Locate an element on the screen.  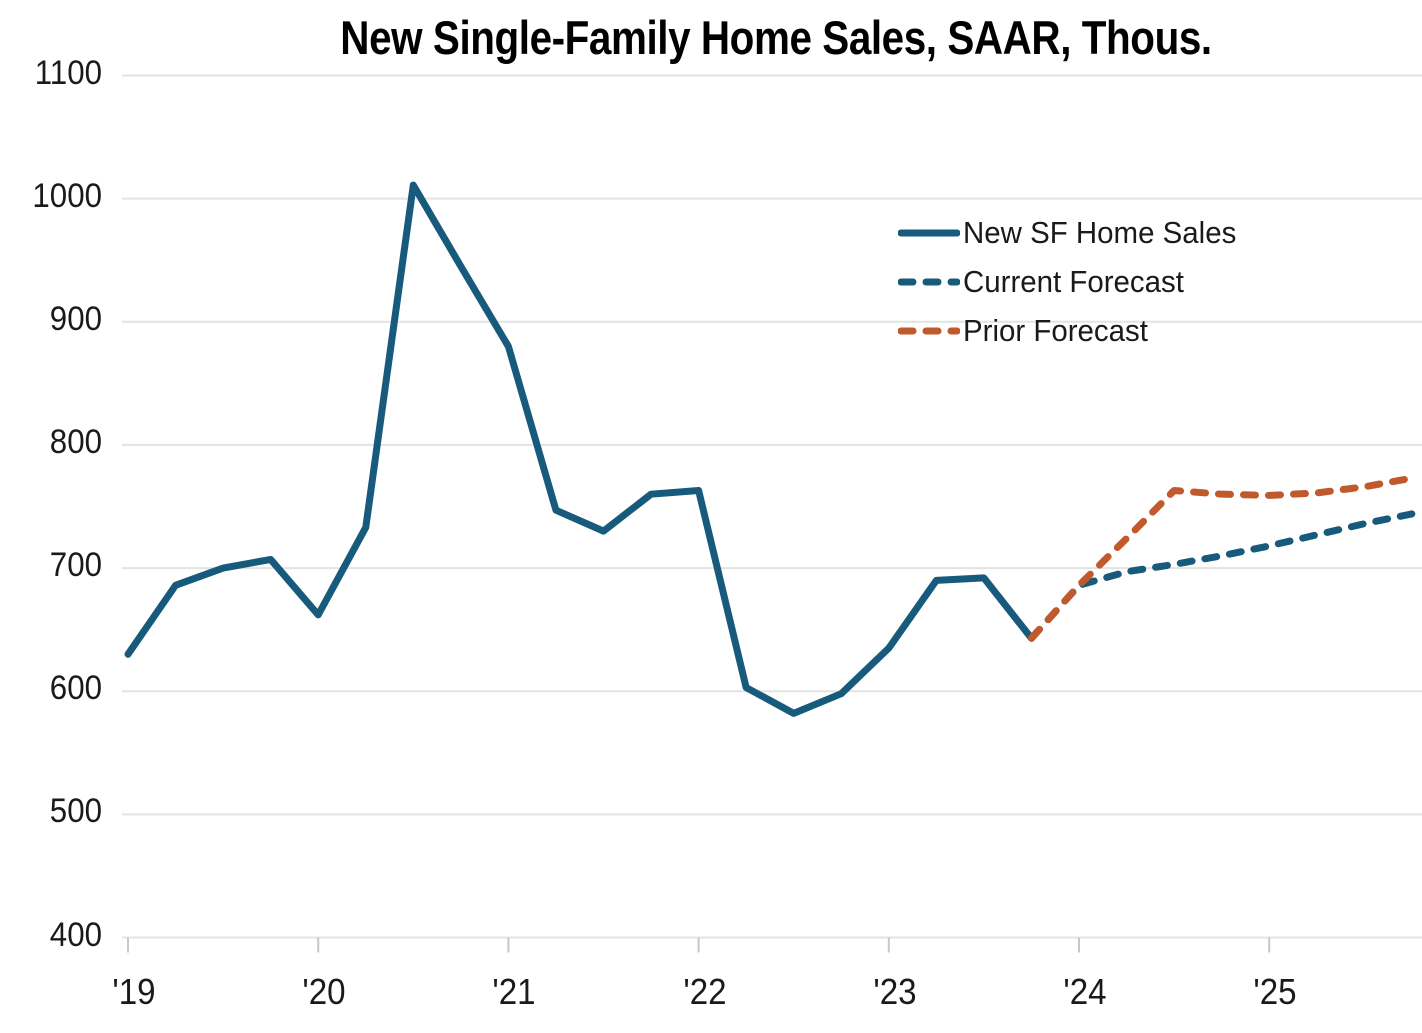
legend-item-current-forecast: Current Forecast is located at coordinates (1074, 281).